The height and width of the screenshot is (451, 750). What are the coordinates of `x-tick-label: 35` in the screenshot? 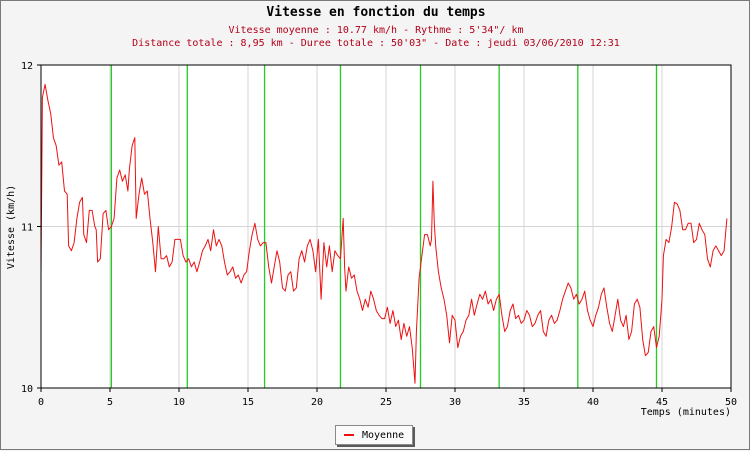 It's located at (524, 402).